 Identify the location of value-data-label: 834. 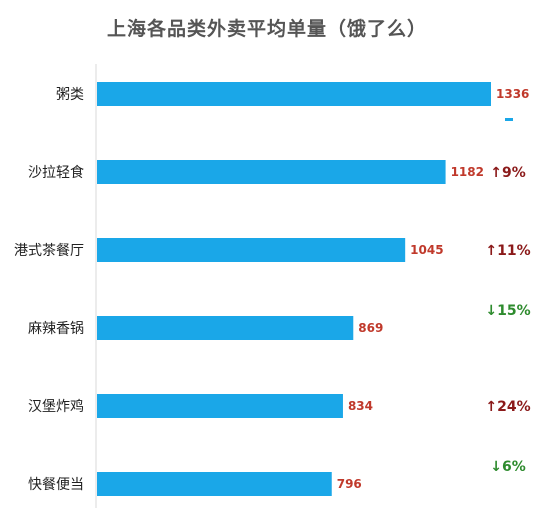
(360, 406).